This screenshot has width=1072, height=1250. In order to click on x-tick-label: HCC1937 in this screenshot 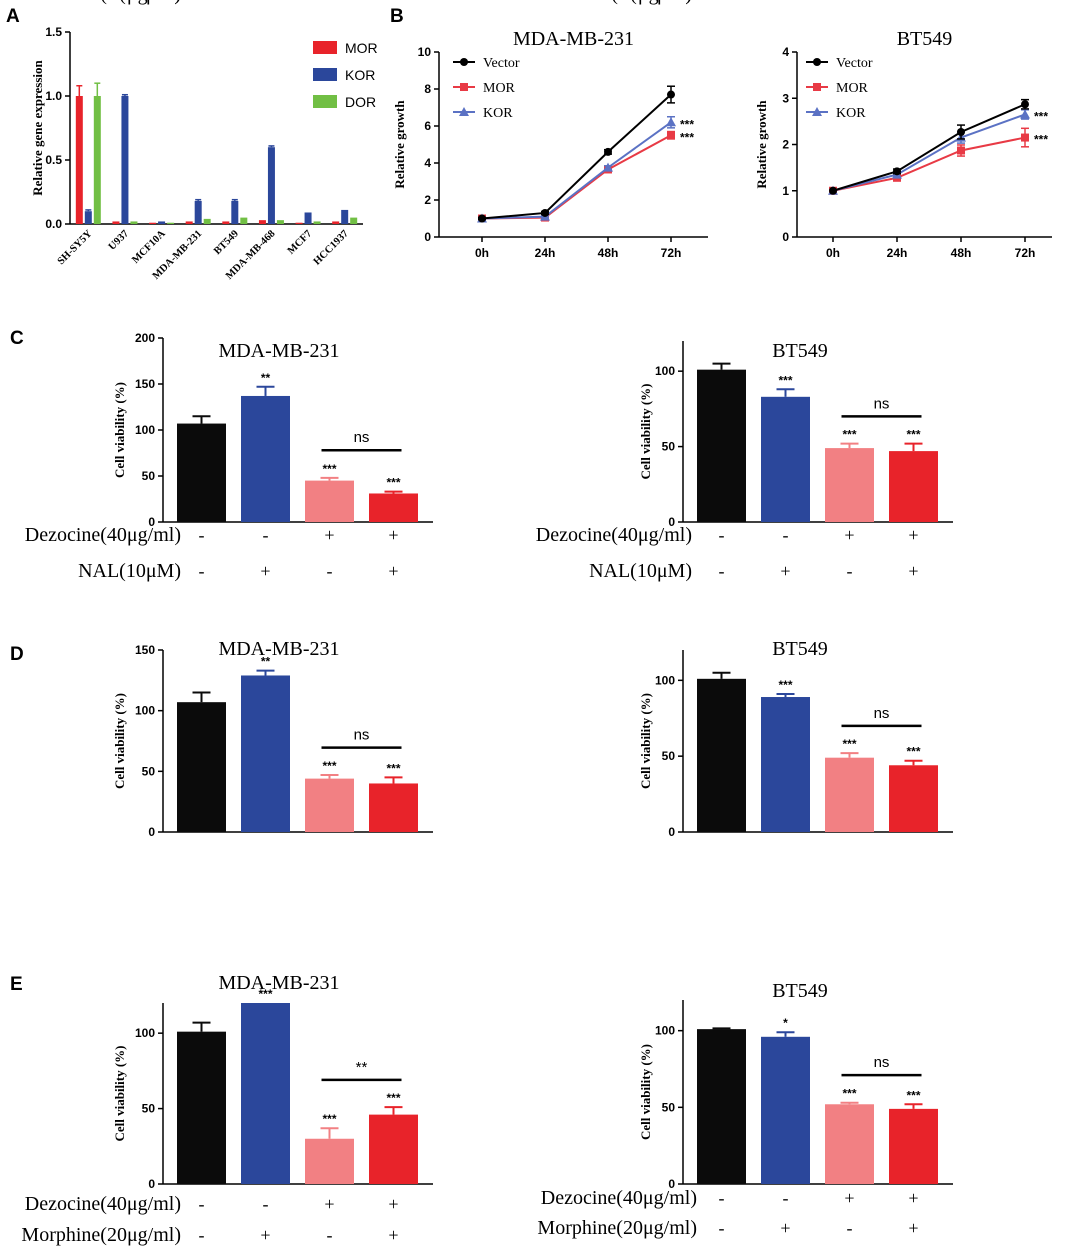, I will do `click(331, 247)`.